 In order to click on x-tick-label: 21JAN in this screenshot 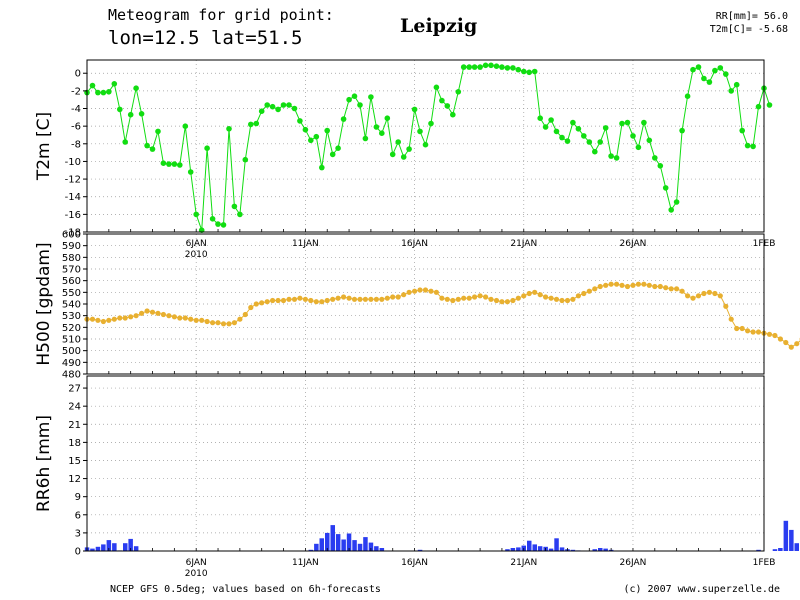, I will do `click(523, 563)`.